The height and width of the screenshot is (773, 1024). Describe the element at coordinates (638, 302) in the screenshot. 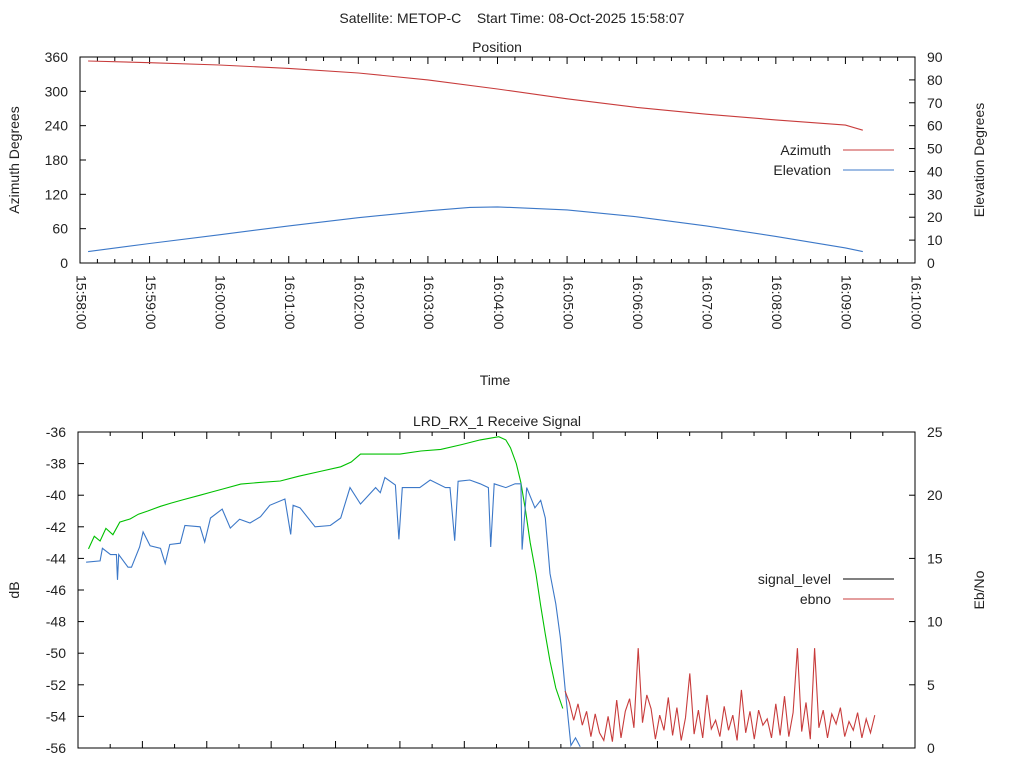

I see `x-tick-label: 16:06:00` at that location.